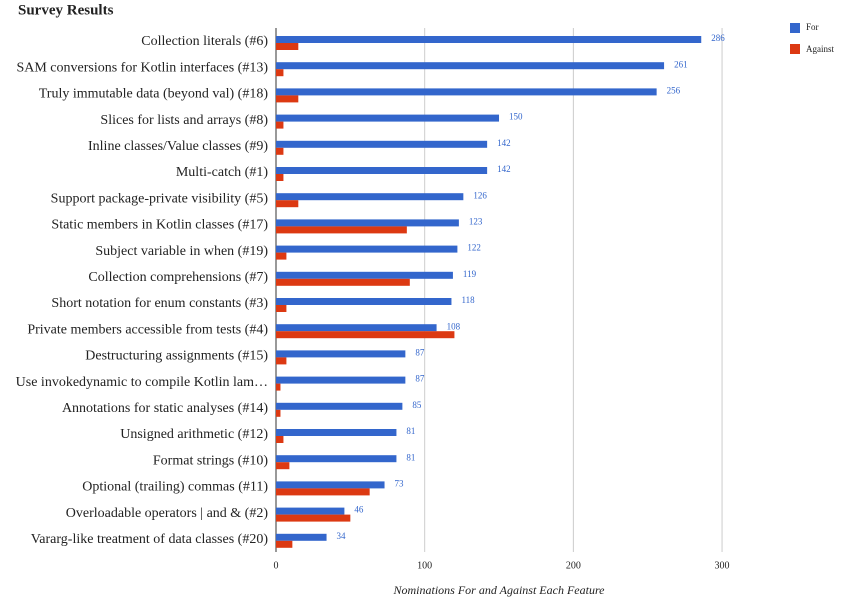 This screenshot has width=846, height=604. I want to click on y-tick-label: Truly immutable data (beyond val) (#18), so click(154, 94).